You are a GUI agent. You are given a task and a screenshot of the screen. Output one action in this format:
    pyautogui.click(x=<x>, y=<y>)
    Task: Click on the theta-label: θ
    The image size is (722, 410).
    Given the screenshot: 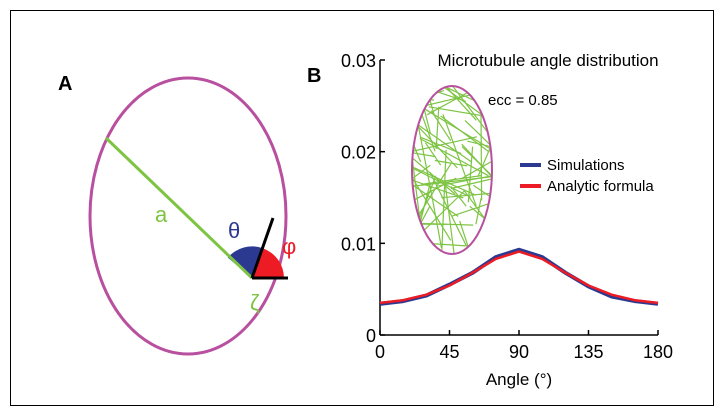 What is the action you would take?
    pyautogui.click(x=234, y=230)
    